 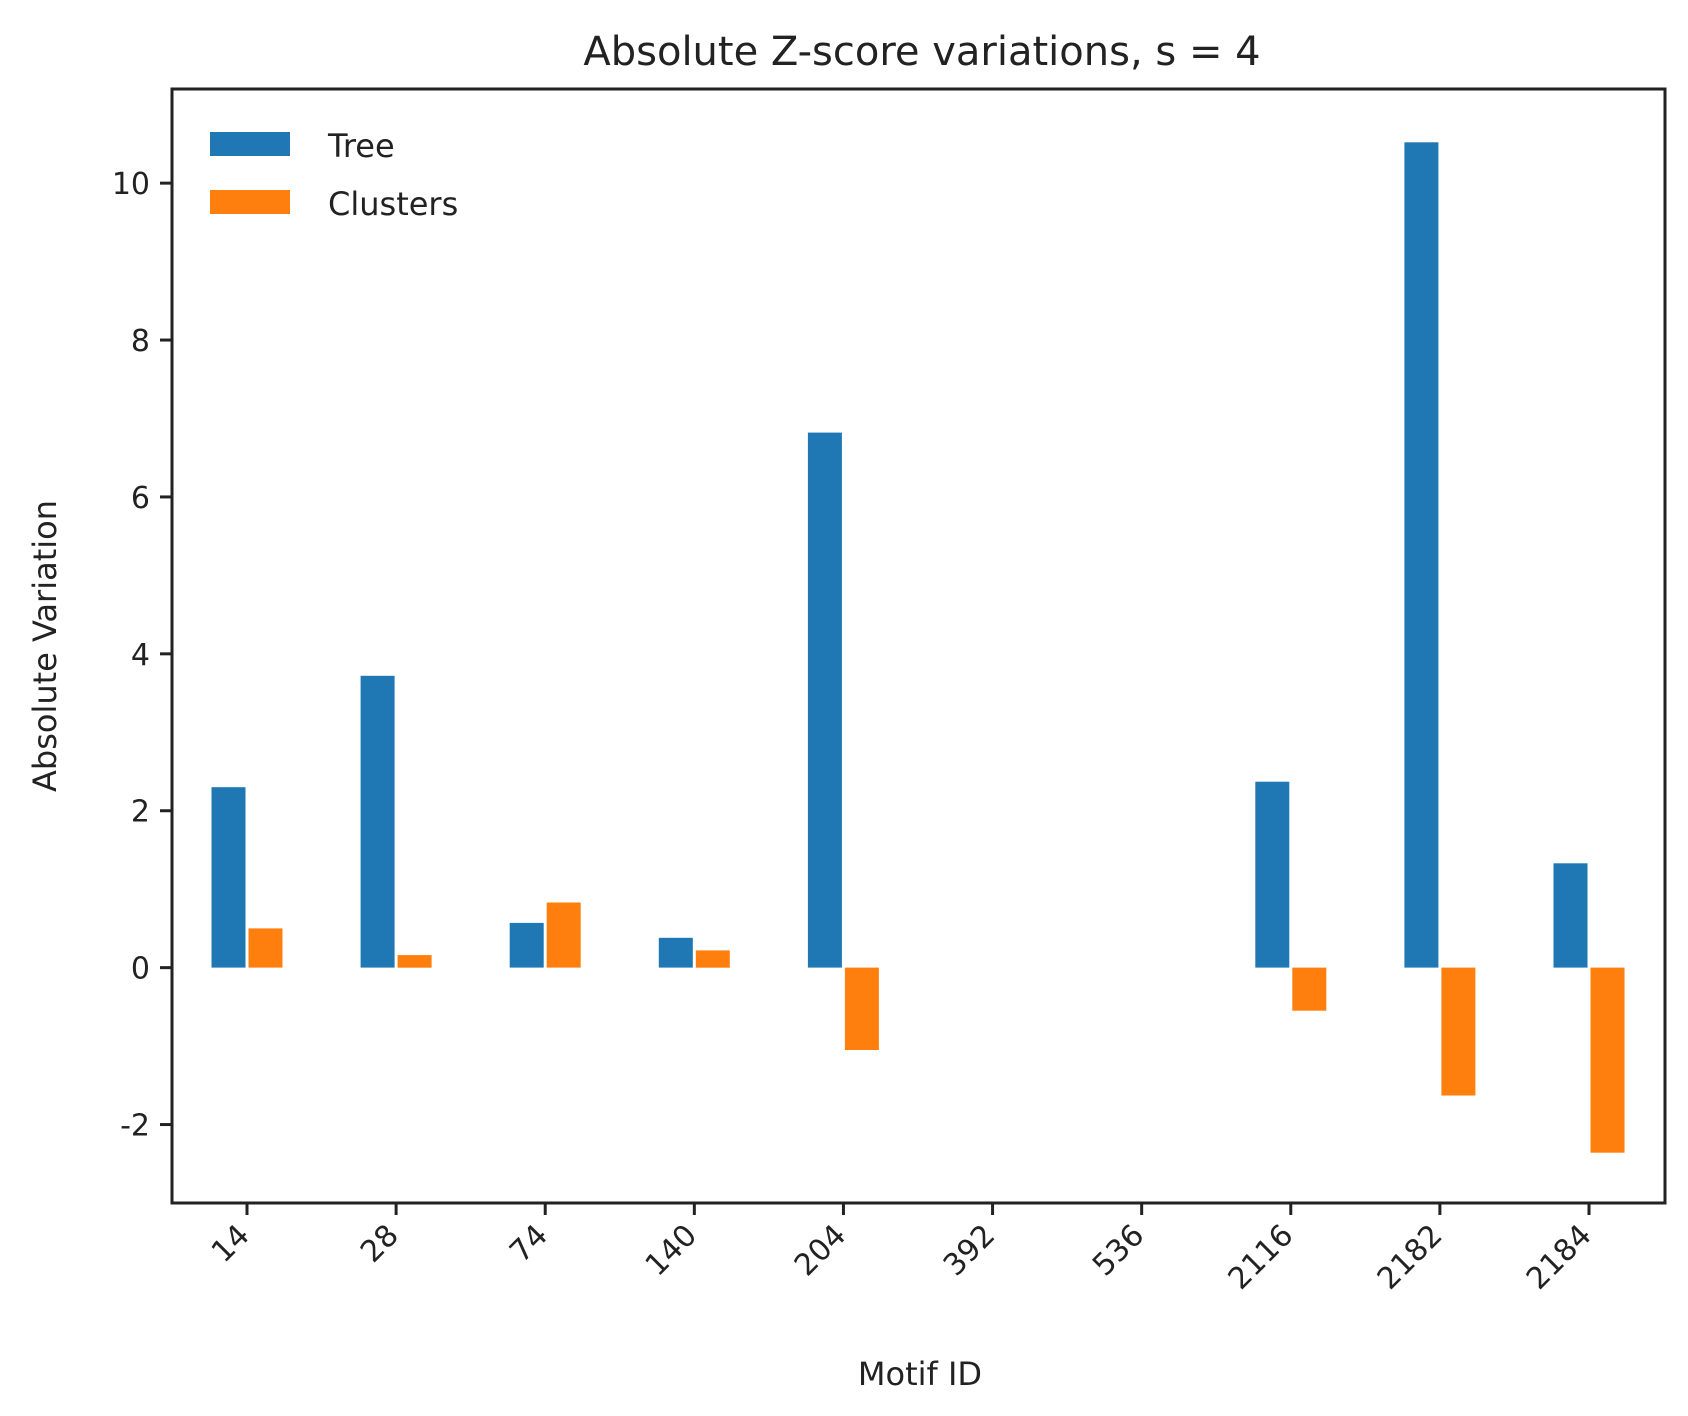 I want to click on x-tick-label: 74, so click(x=529, y=1244).